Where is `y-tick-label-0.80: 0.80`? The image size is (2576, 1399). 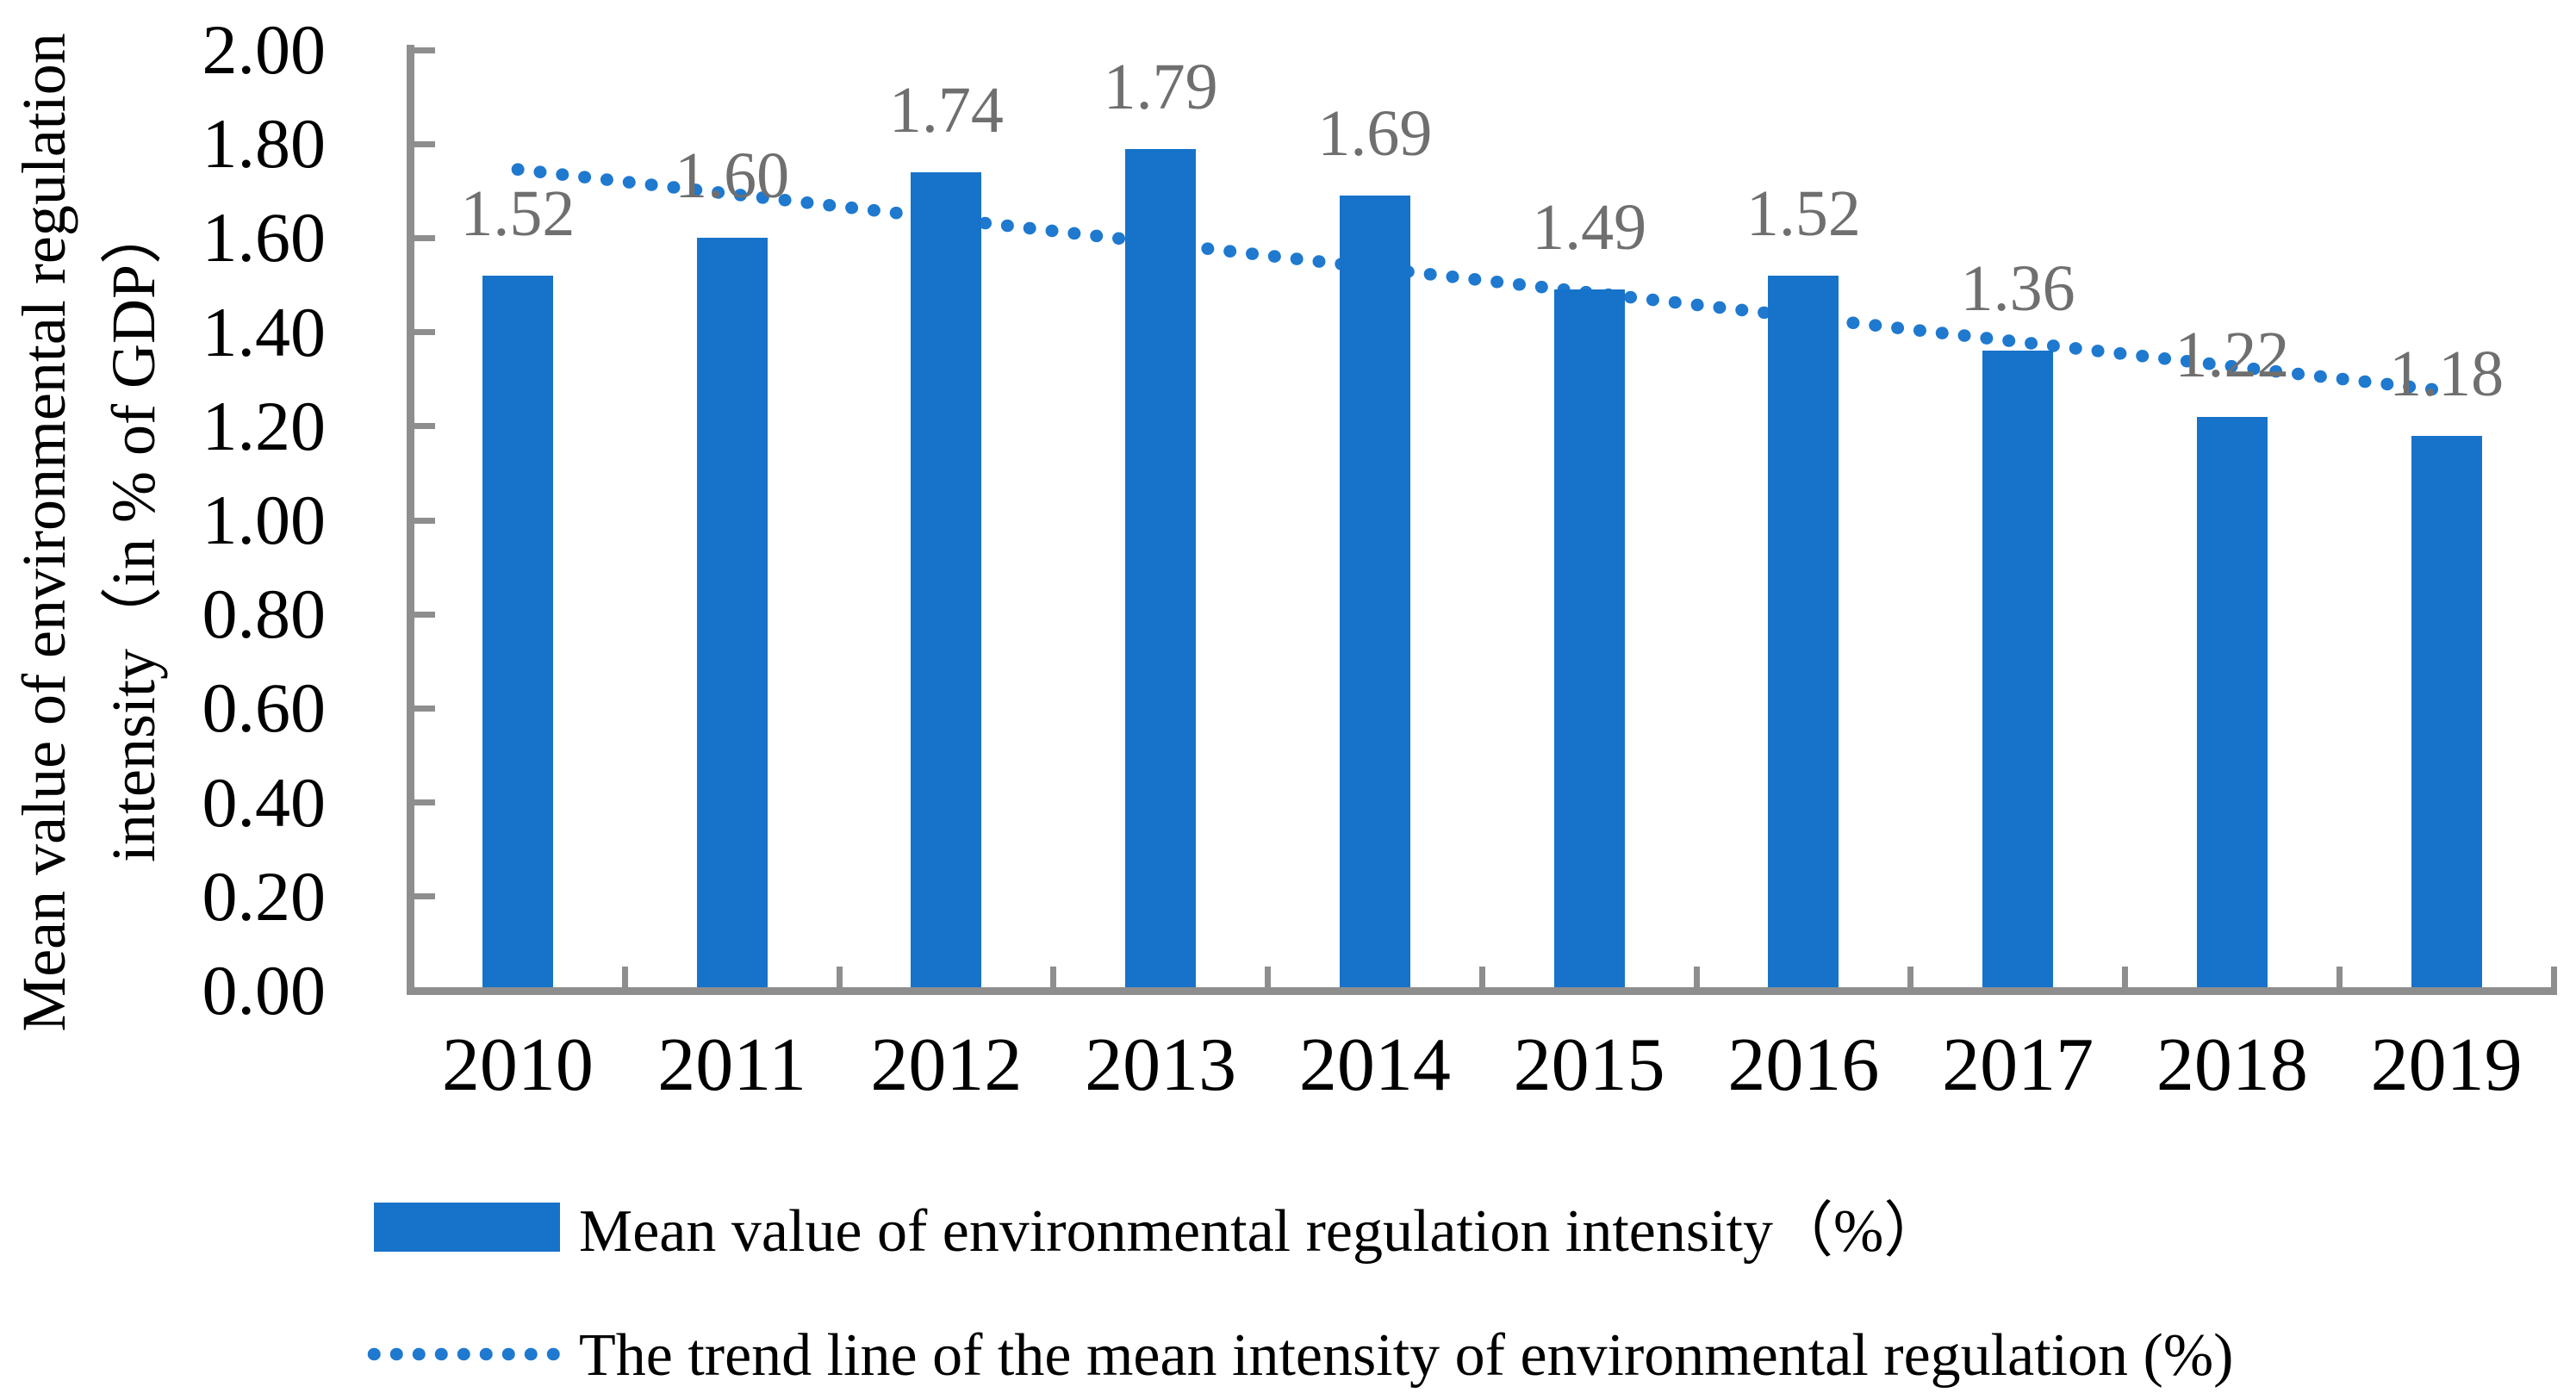
y-tick-label-0.80: 0.80 is located at coordinates (265, 614).